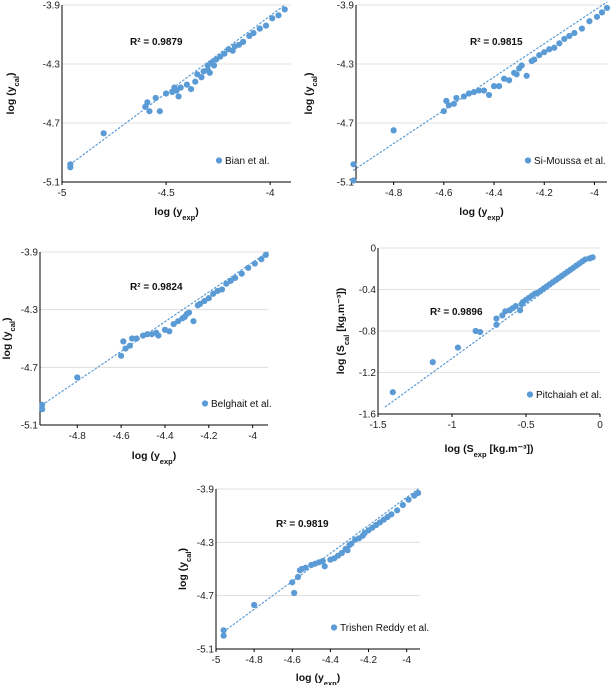 The image size is (611, 685). What do you see at coordinates (52, 183) in the screenshot?
I see `y-tick-label: -5.1` at bounding box center [52, 183].